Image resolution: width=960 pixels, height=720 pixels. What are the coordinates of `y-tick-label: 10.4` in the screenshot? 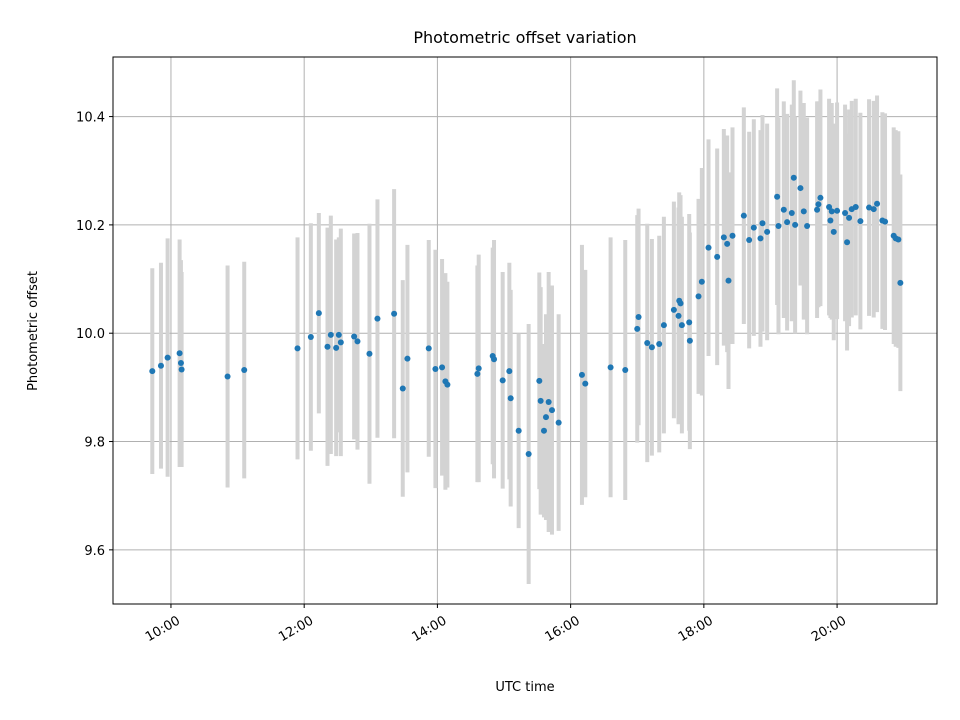 It's located at (90, 118).